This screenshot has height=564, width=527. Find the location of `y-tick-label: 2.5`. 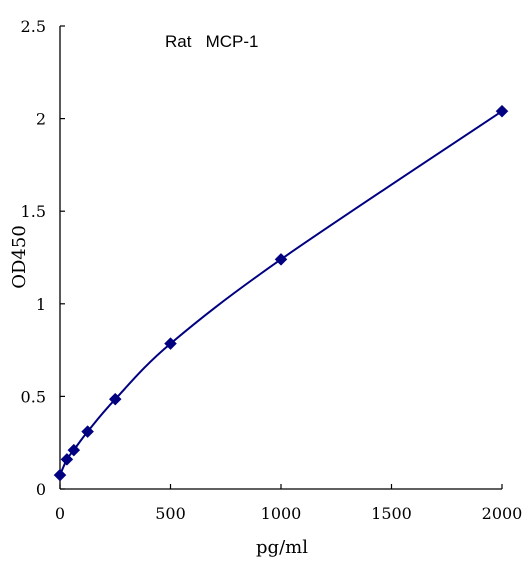

y-tick-label: 2.5 is located at coordinates (33, 26).